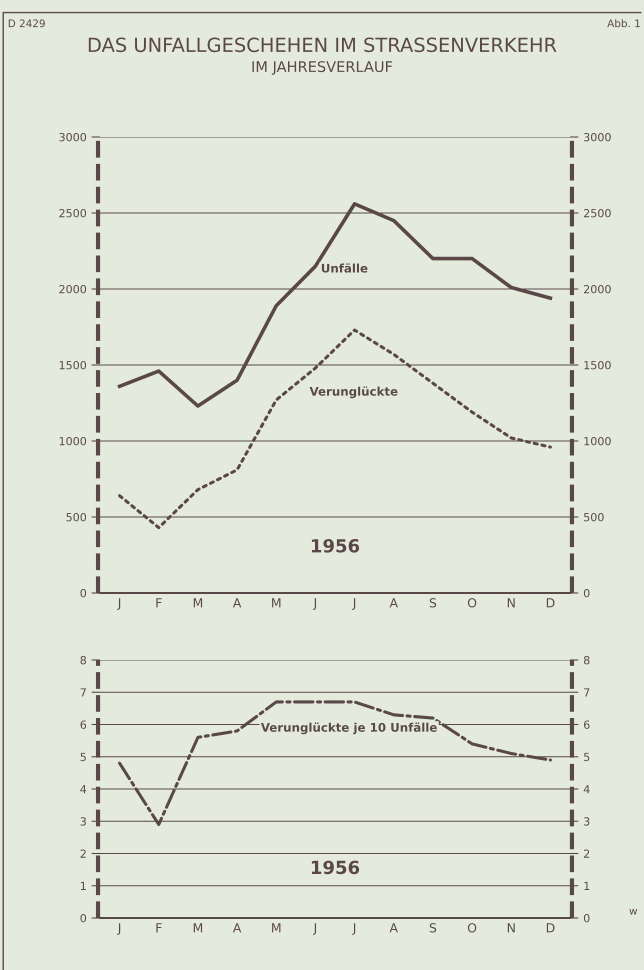 This screenshot has width=644, height=970. I want to click on y-tick-label: 6, so click(83, 724).